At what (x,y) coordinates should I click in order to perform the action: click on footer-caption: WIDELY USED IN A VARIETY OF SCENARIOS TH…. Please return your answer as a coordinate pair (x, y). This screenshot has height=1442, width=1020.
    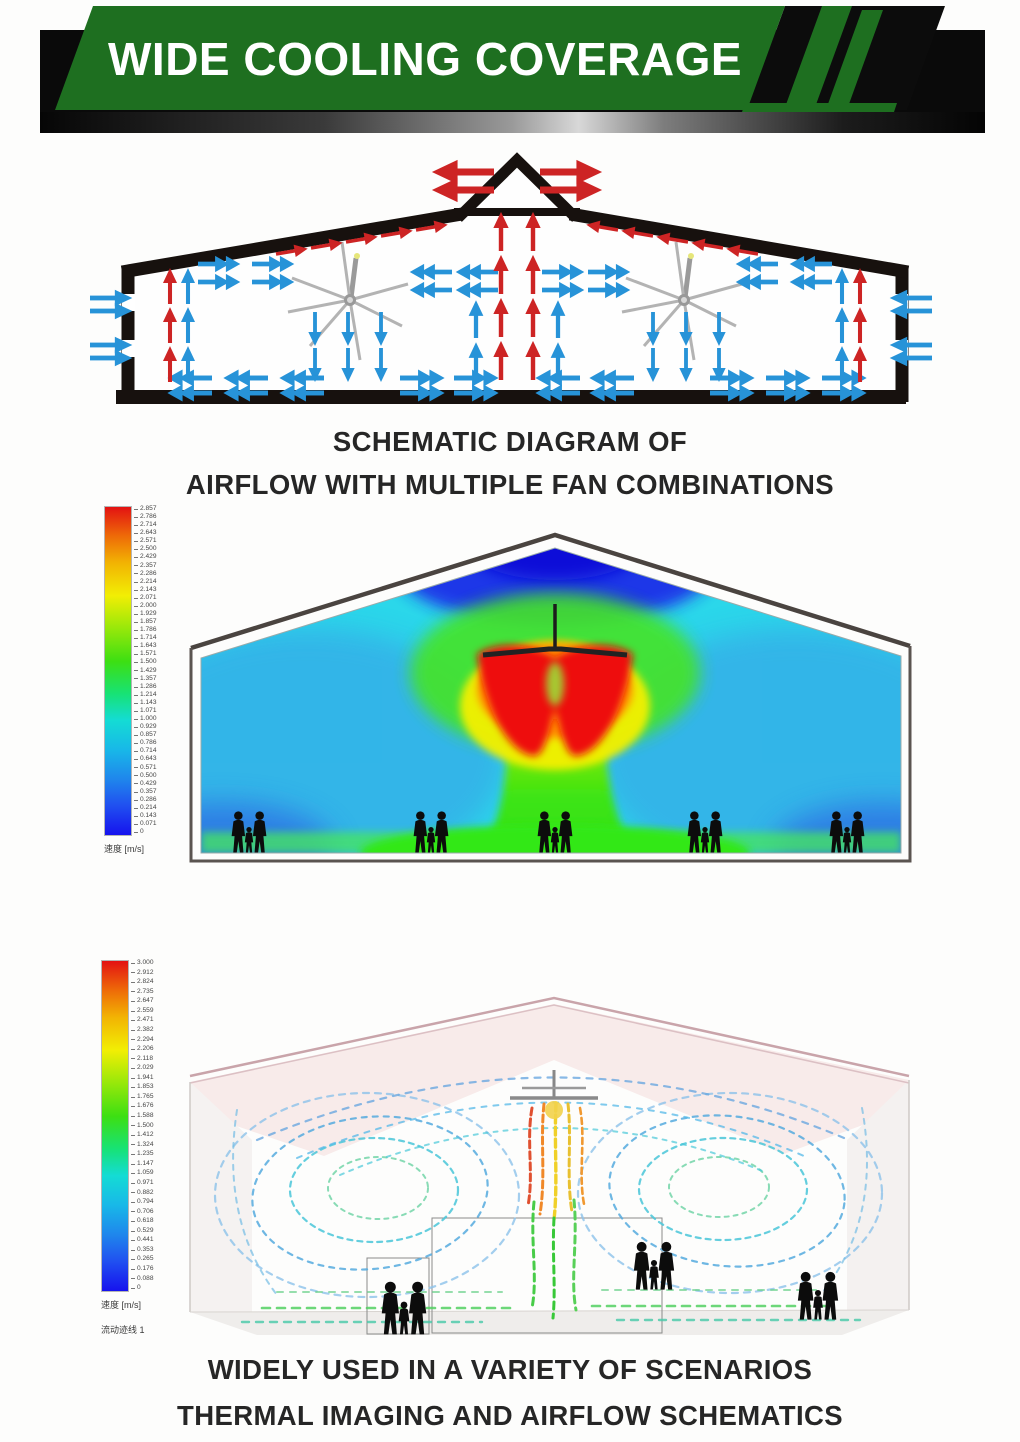
    Looking at the image, I should click on (510, 1393).